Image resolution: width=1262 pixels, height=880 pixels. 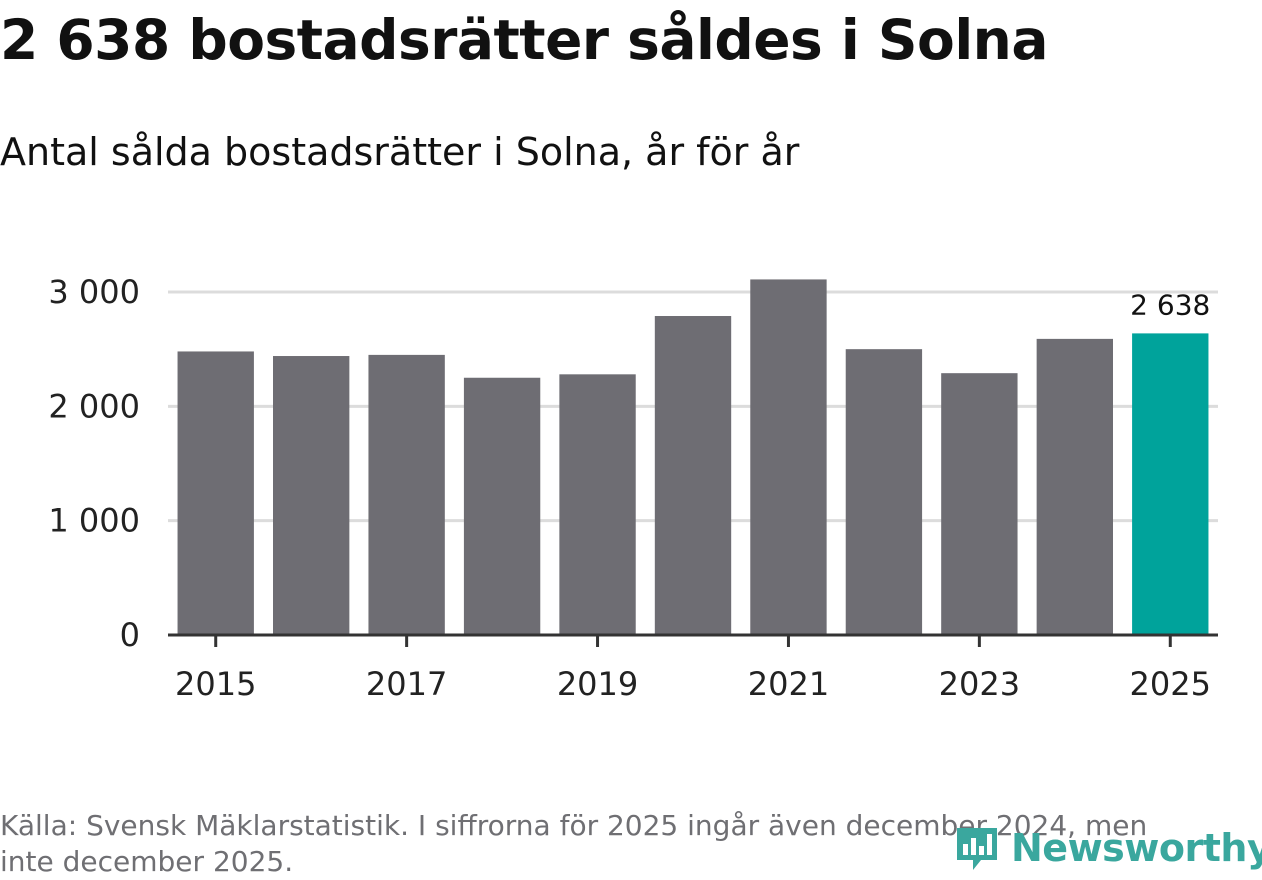 What do you see at coordinates (94, 521) in the screenshot?
I see `y-tick-label: 1 000` at bounding box center [94, 521].